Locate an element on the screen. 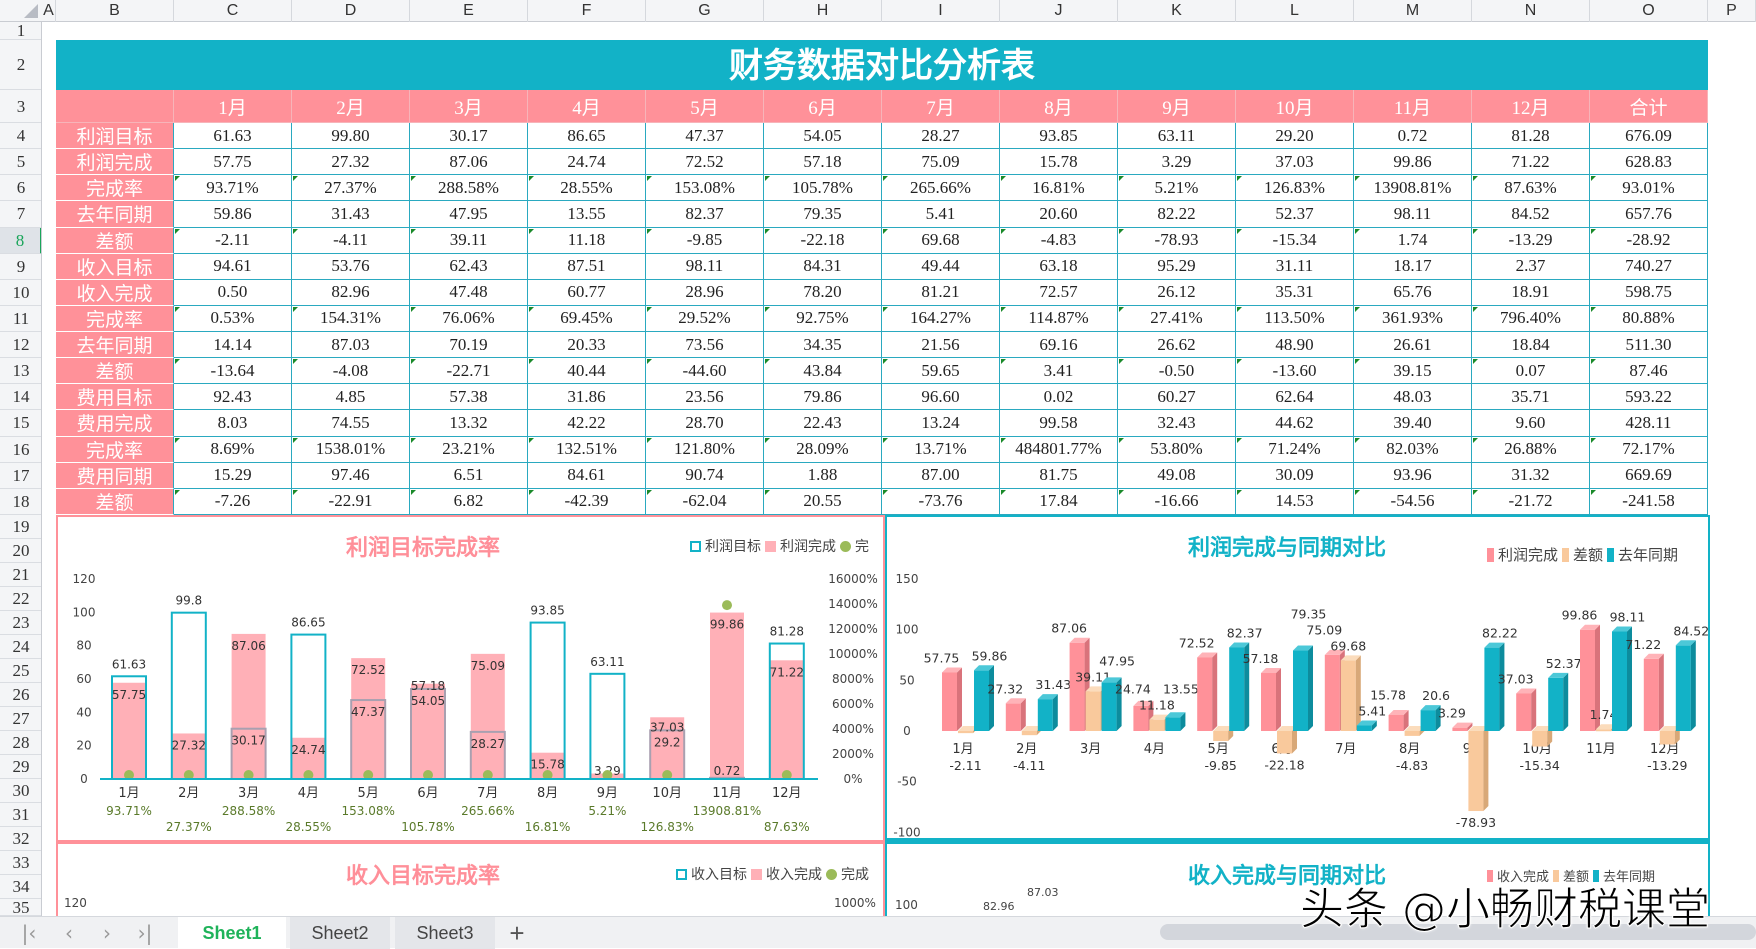 Image resolution: width=1756 pixels, height=949 pixels. table-cell: 93.01% is located at coordinates (1649, 188).